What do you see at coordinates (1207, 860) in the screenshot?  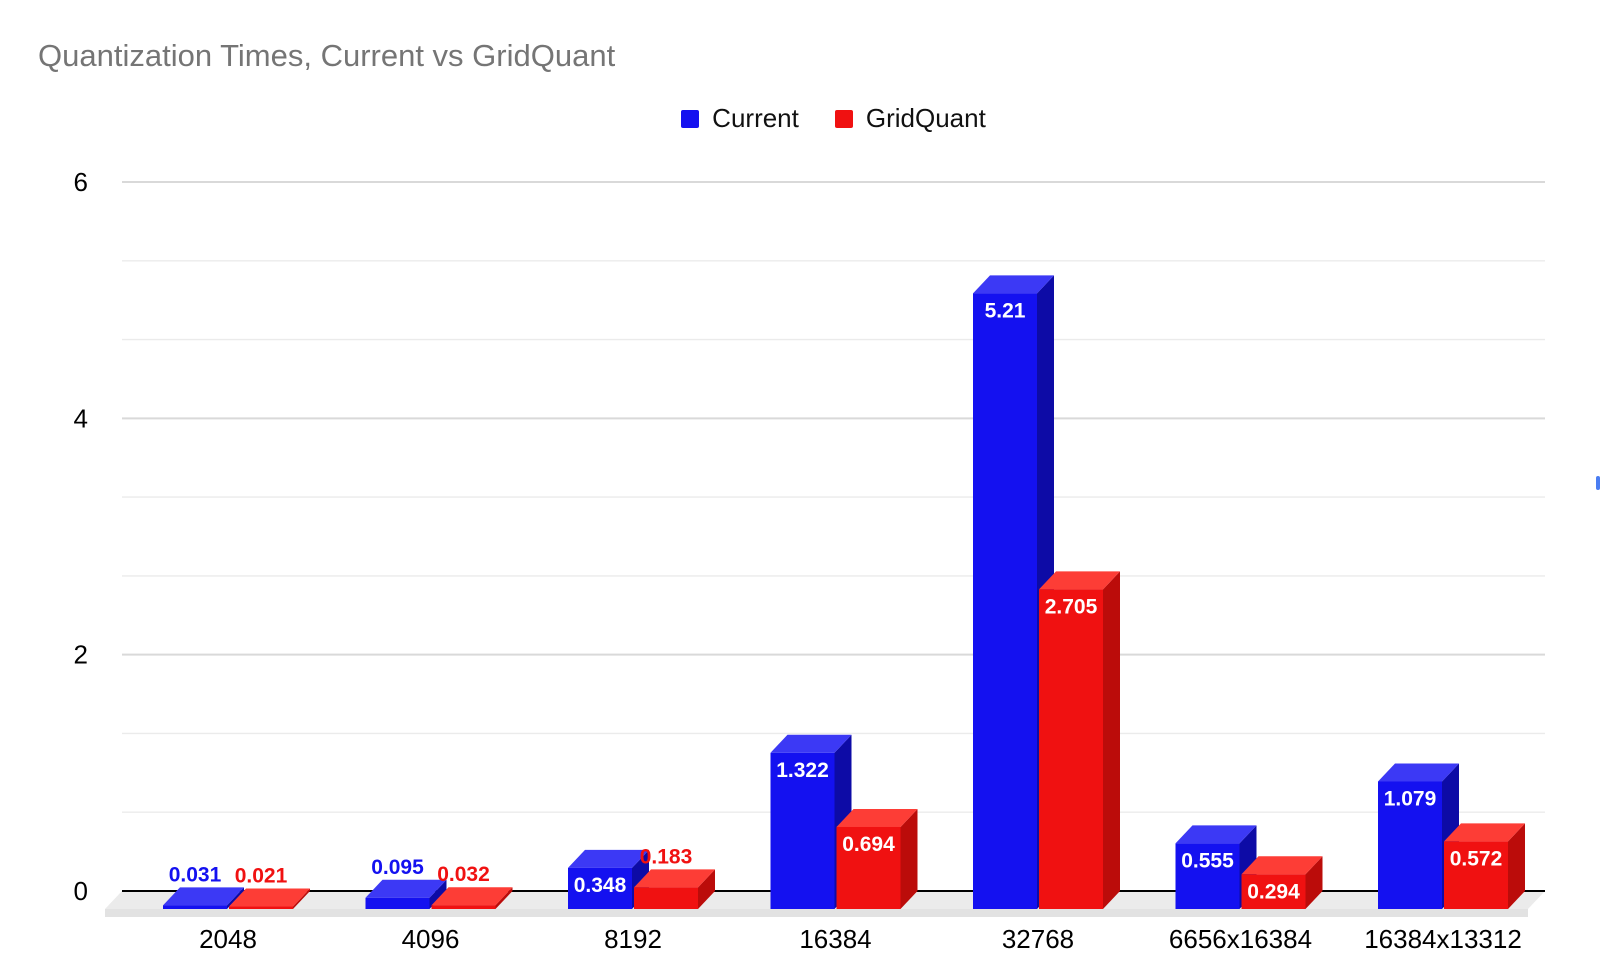 I see `data-label: 0.555` at bounding box center [1207, 860].